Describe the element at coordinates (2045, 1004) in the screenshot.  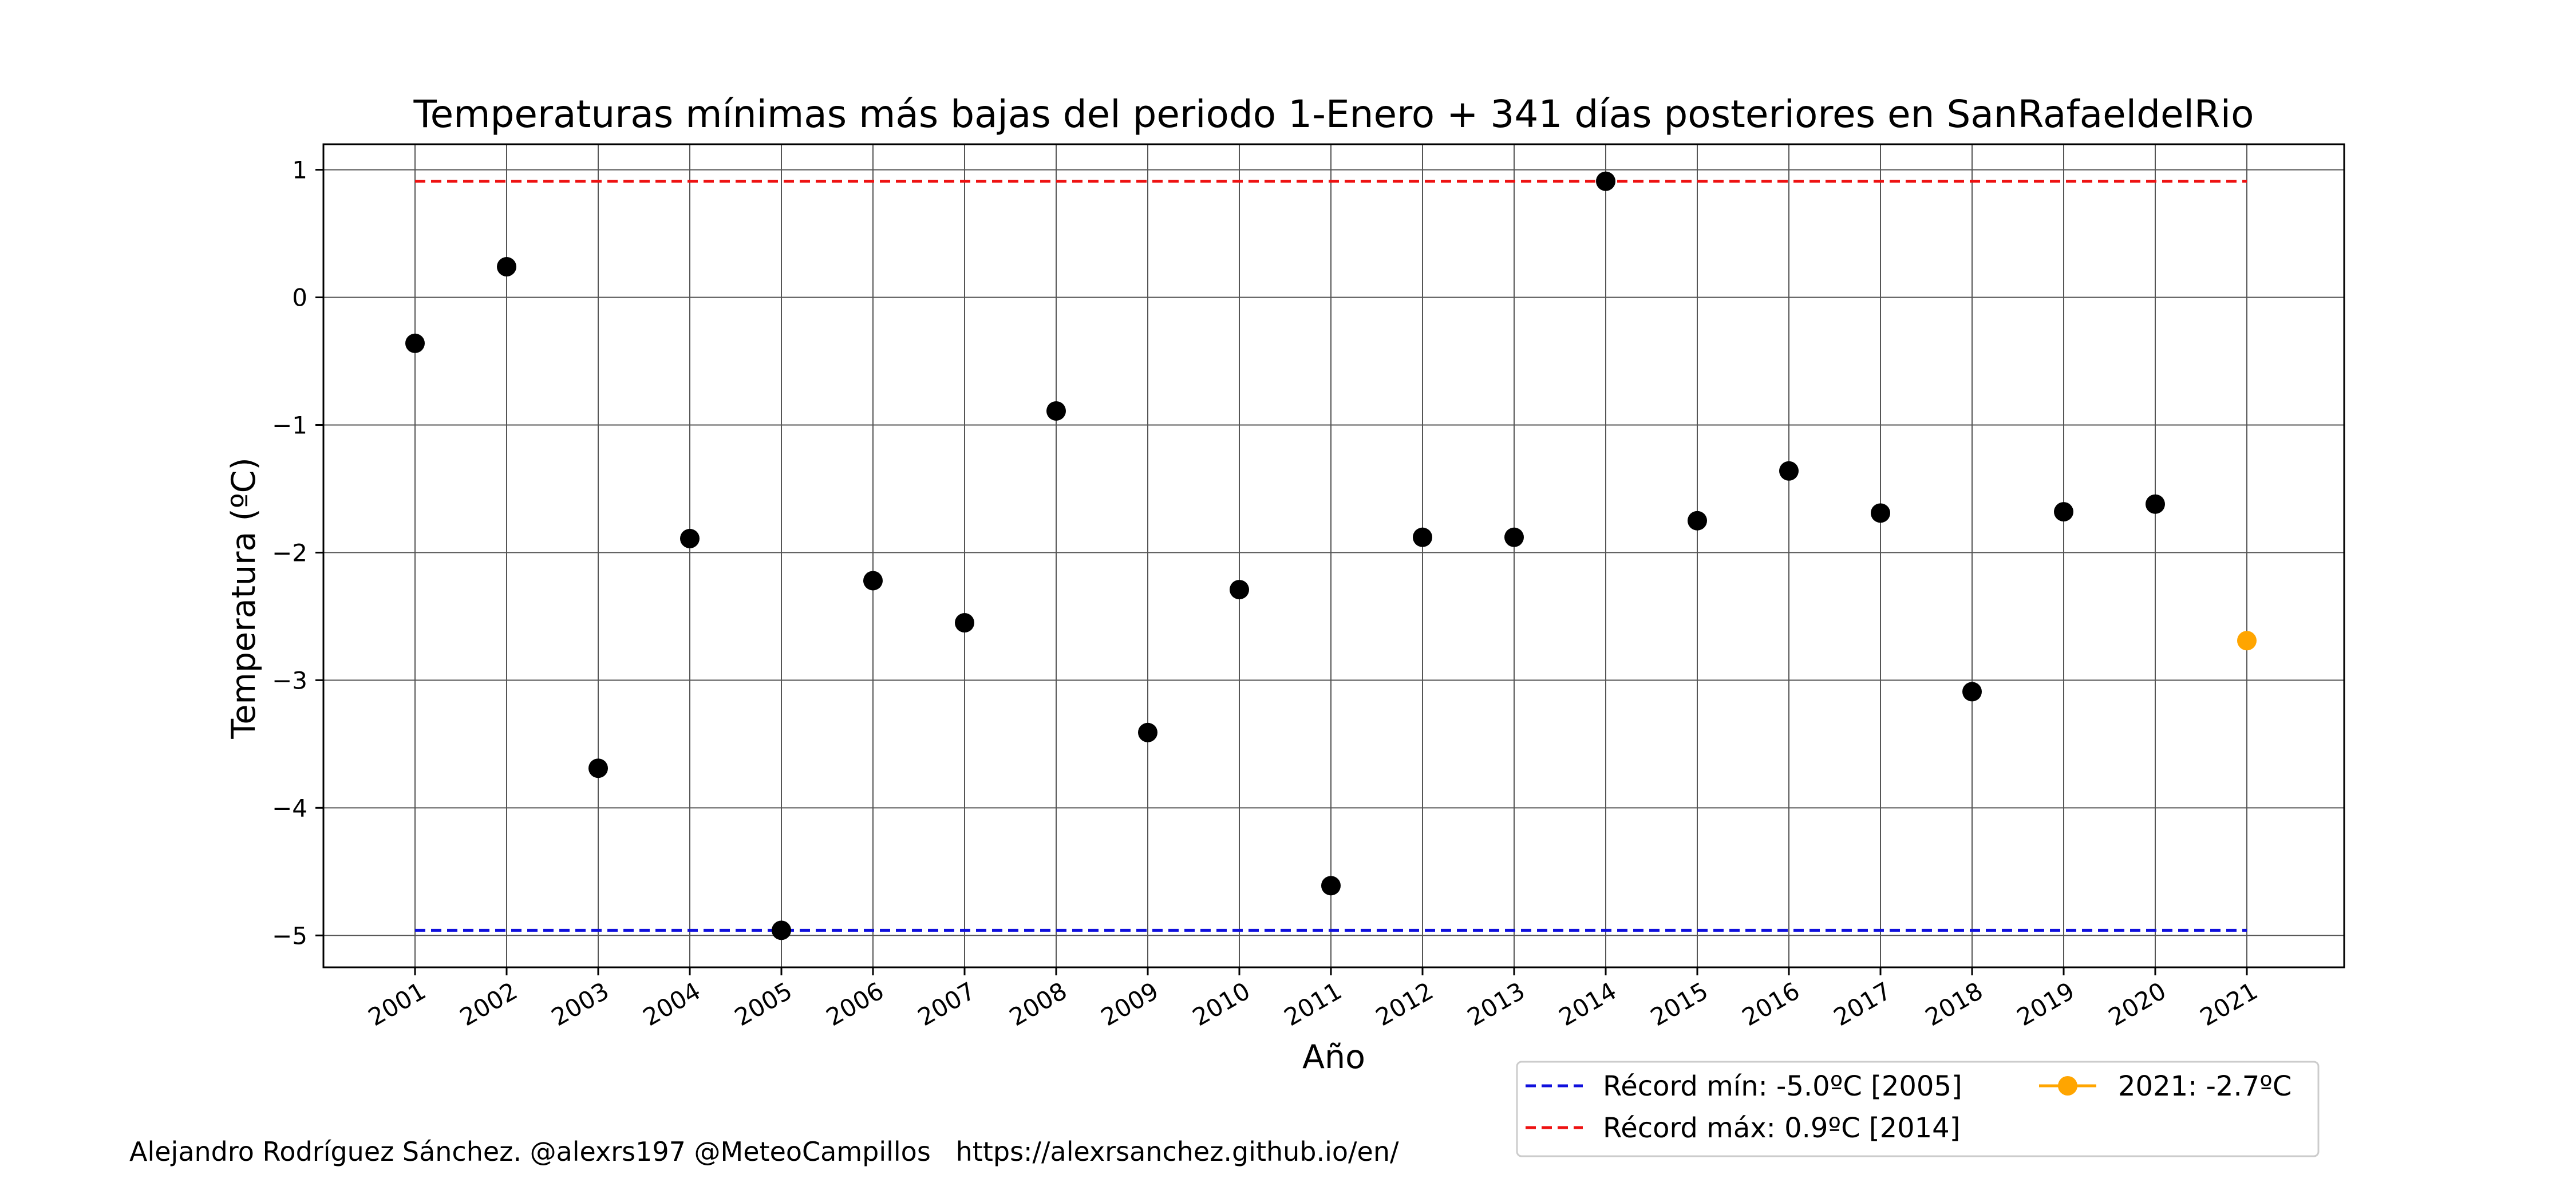
I see `x-tick-label: 2019` at that location.